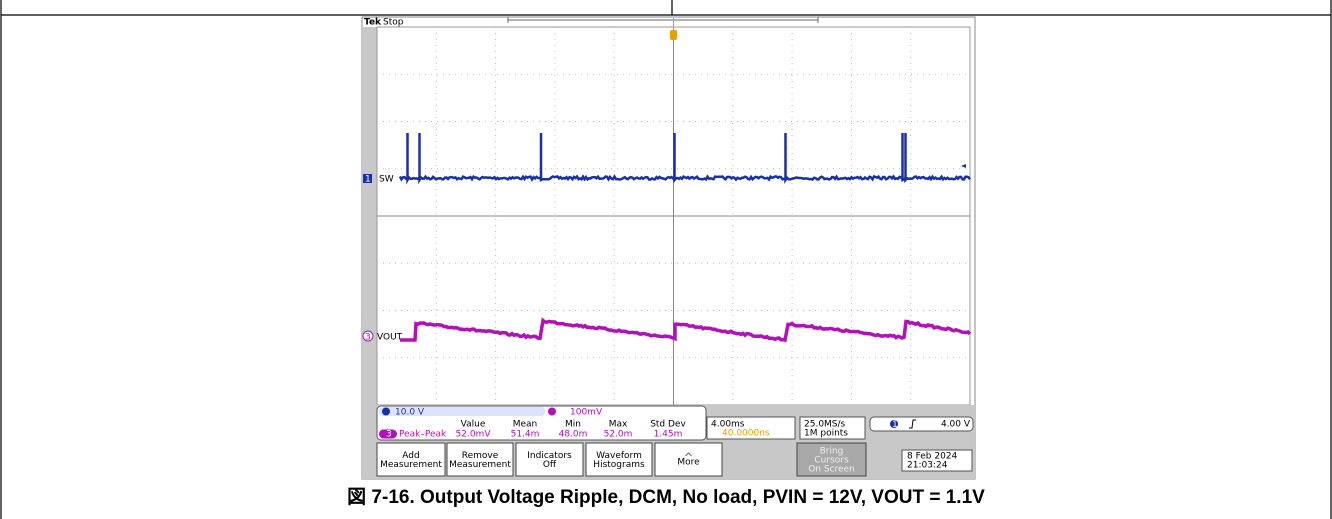 Image resolution: width=1332 pixels, height=519 pixels. Describe the element at coordinates (728, 425) in the screenshot. I see `timebase-scale: 4.00ms` at that location.